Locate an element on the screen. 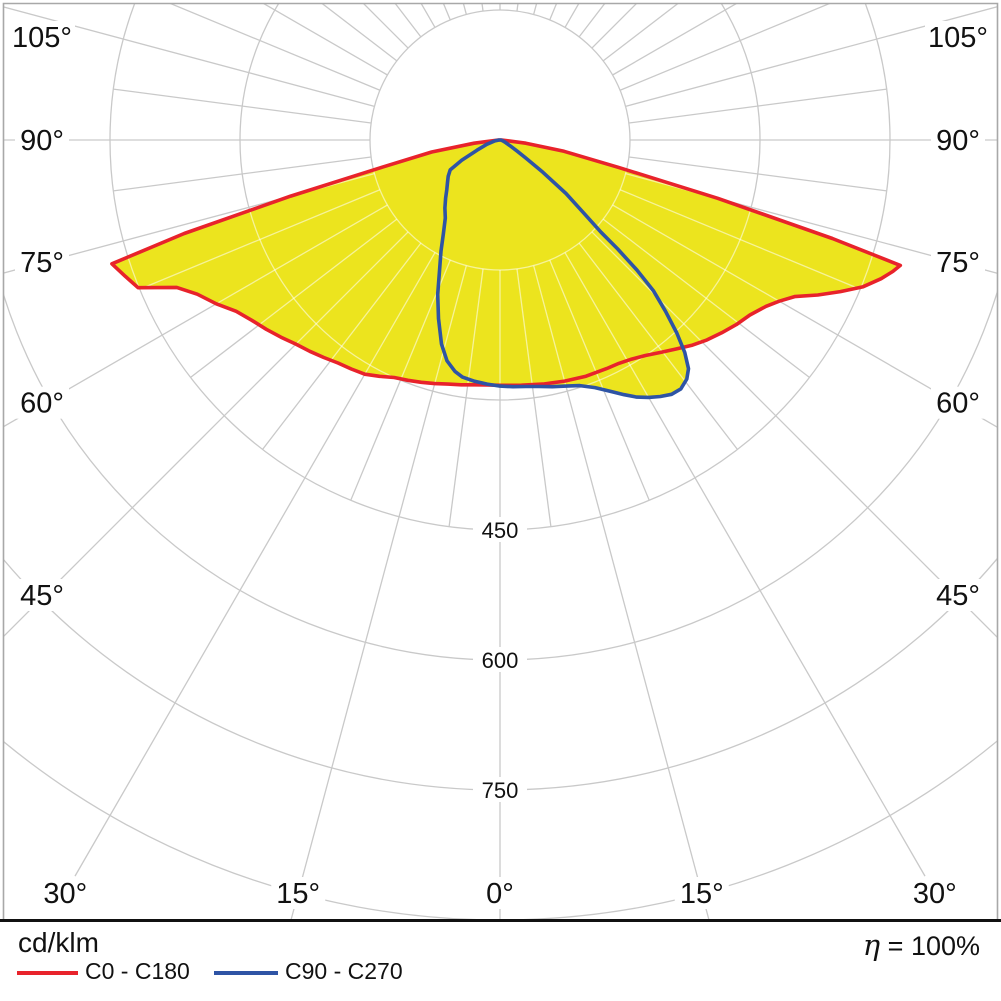  efficiency-value: η = 100% is located at coordinates (921, 945).